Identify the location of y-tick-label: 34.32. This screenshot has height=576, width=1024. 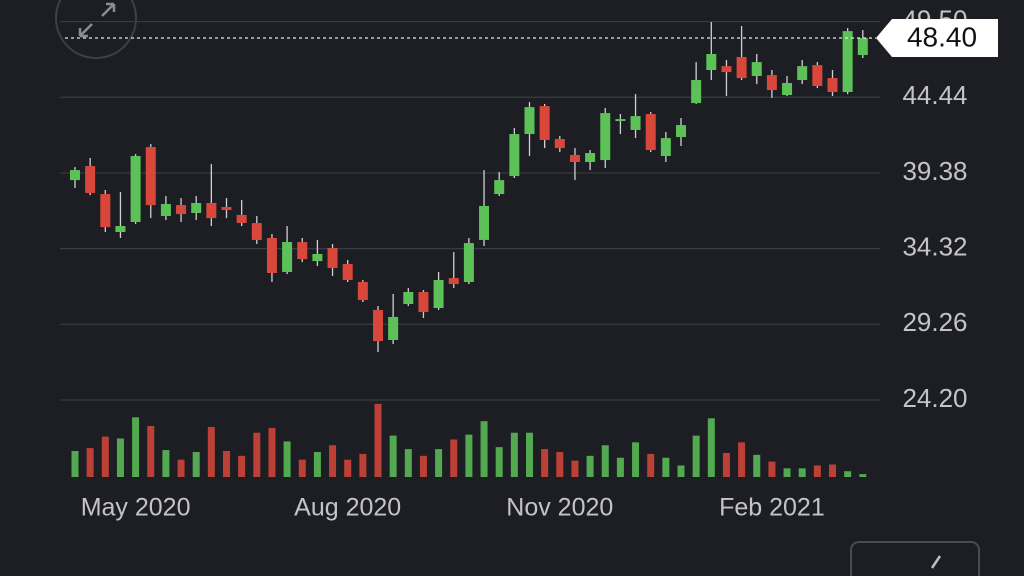
(934, 246).